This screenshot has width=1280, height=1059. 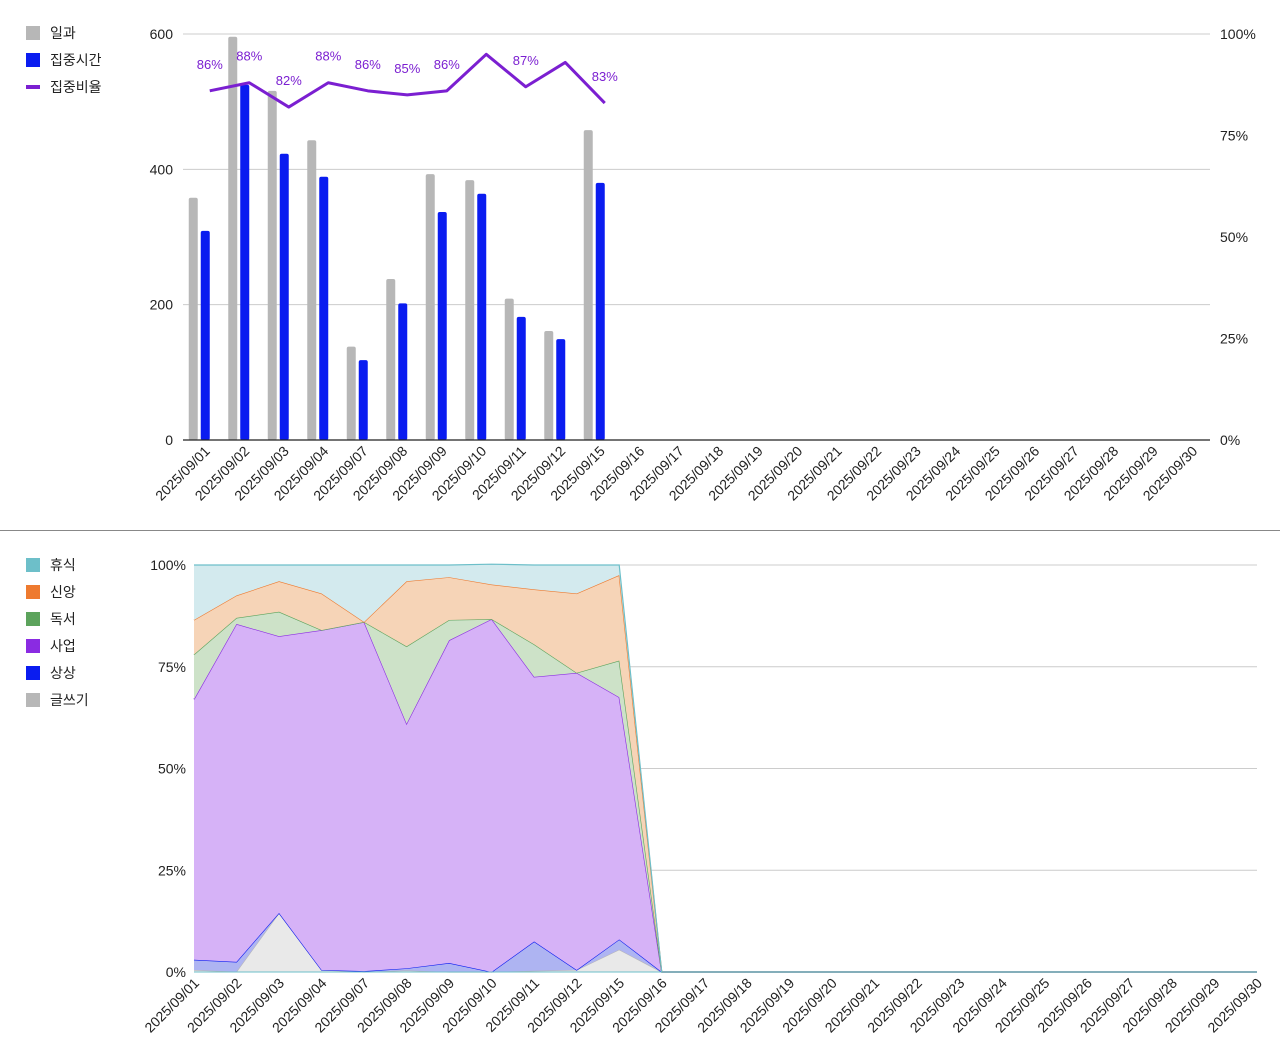 I want to click on y-right-tick-label: 100%, so click(x=1238, y=34).